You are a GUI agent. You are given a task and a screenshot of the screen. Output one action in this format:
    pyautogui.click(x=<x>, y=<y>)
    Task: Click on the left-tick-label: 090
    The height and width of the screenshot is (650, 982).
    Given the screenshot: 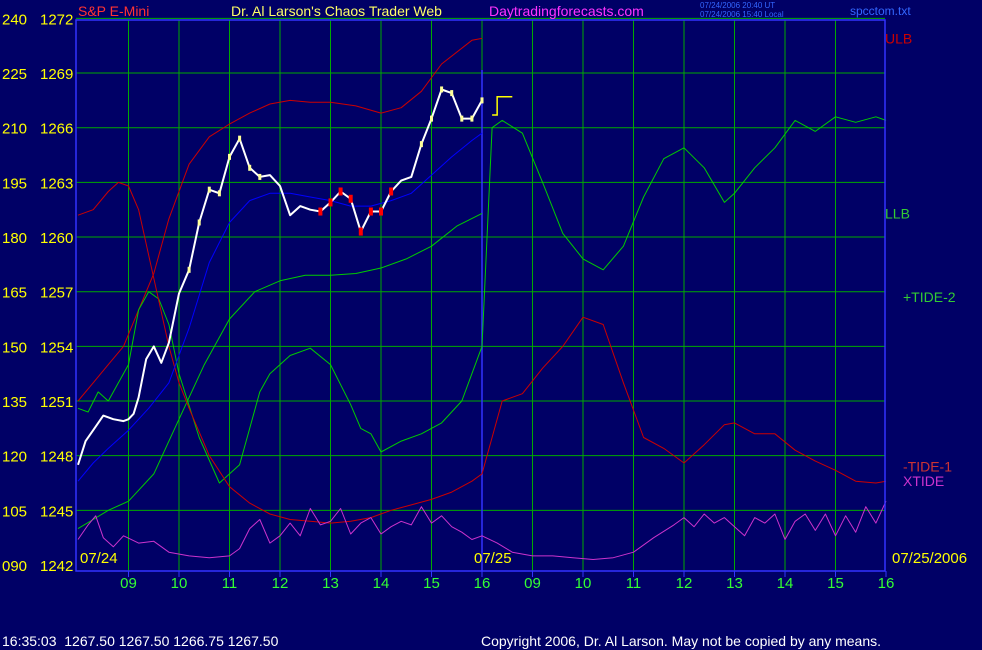 What is the action you would take?
    pyautogui.click(x=14, y=566)
    